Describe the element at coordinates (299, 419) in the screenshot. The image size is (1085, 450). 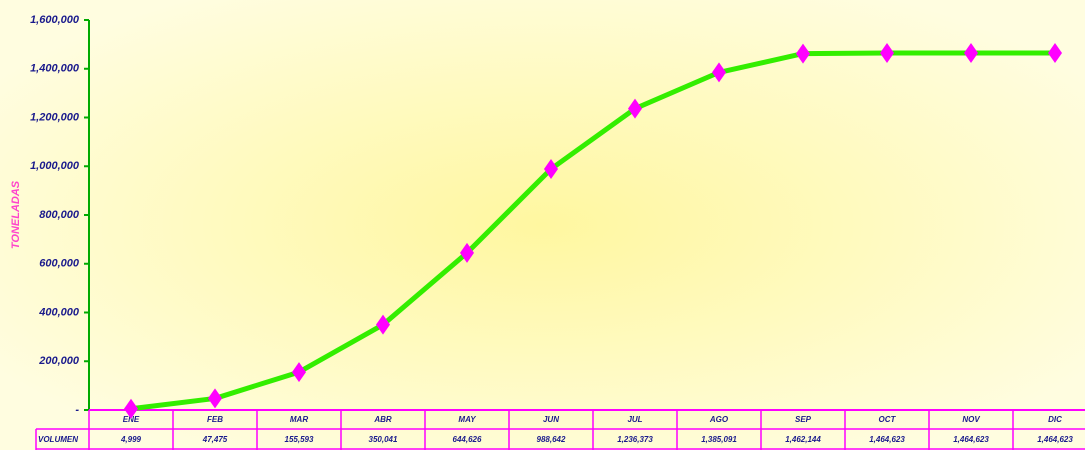
I see `x-tick-label: MAR` at that location.